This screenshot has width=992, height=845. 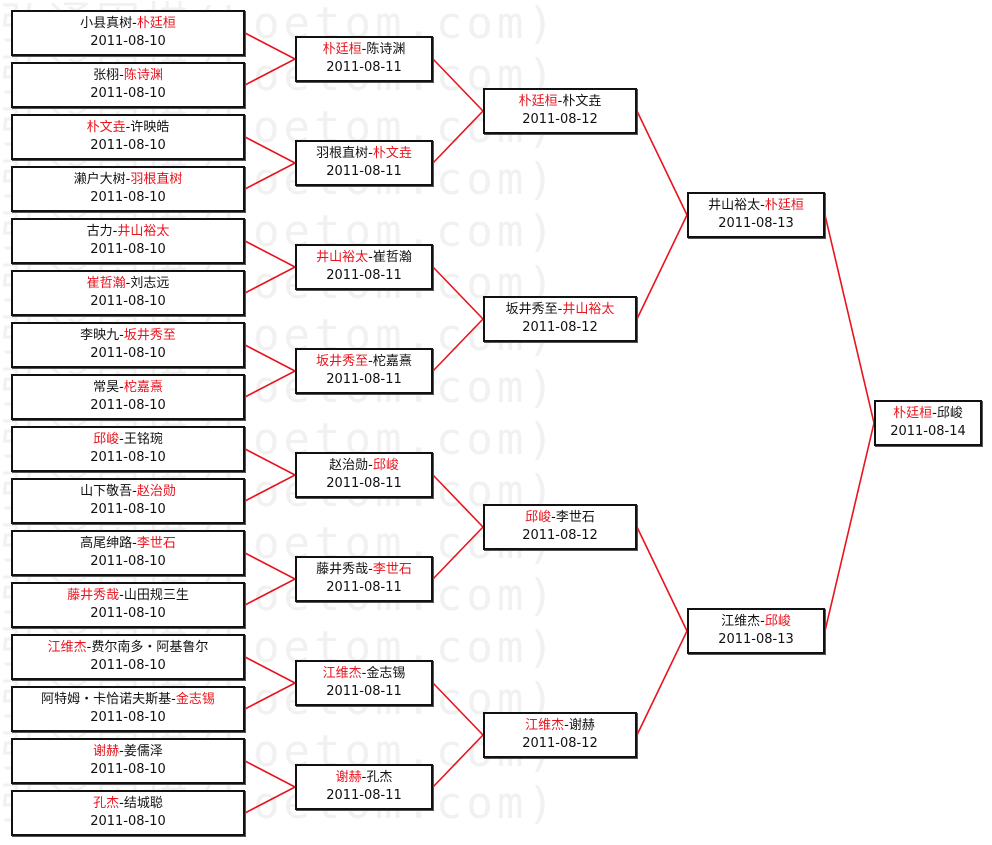 I want to click on match-players: 李映九-坂井秀至, so click(x=128, y=336).